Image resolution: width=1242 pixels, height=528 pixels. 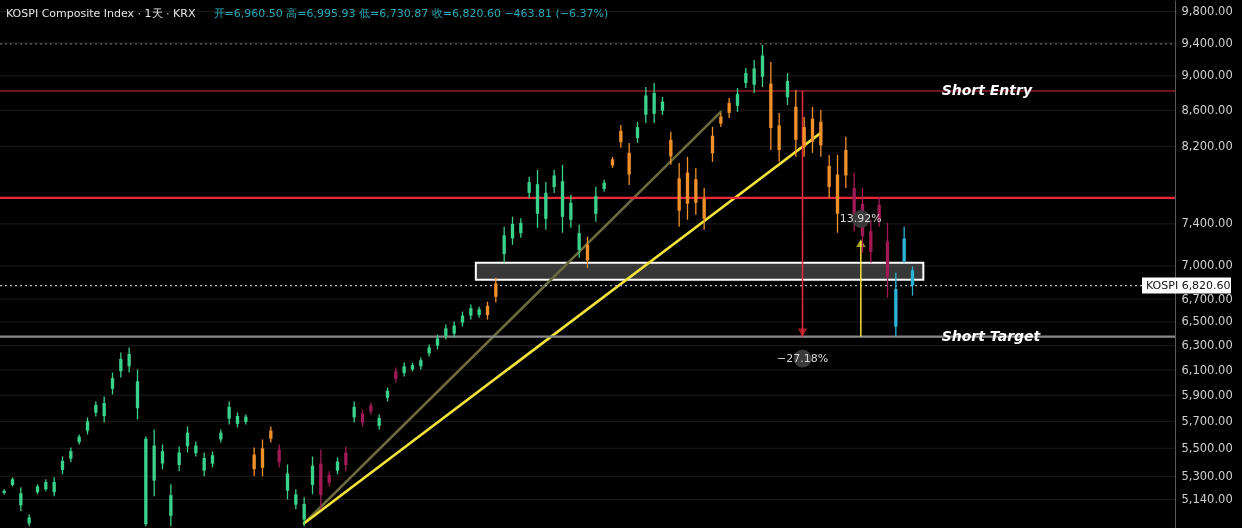 I want to click on y-tick-label: 5,500.00, so click(x=1207, y=447).